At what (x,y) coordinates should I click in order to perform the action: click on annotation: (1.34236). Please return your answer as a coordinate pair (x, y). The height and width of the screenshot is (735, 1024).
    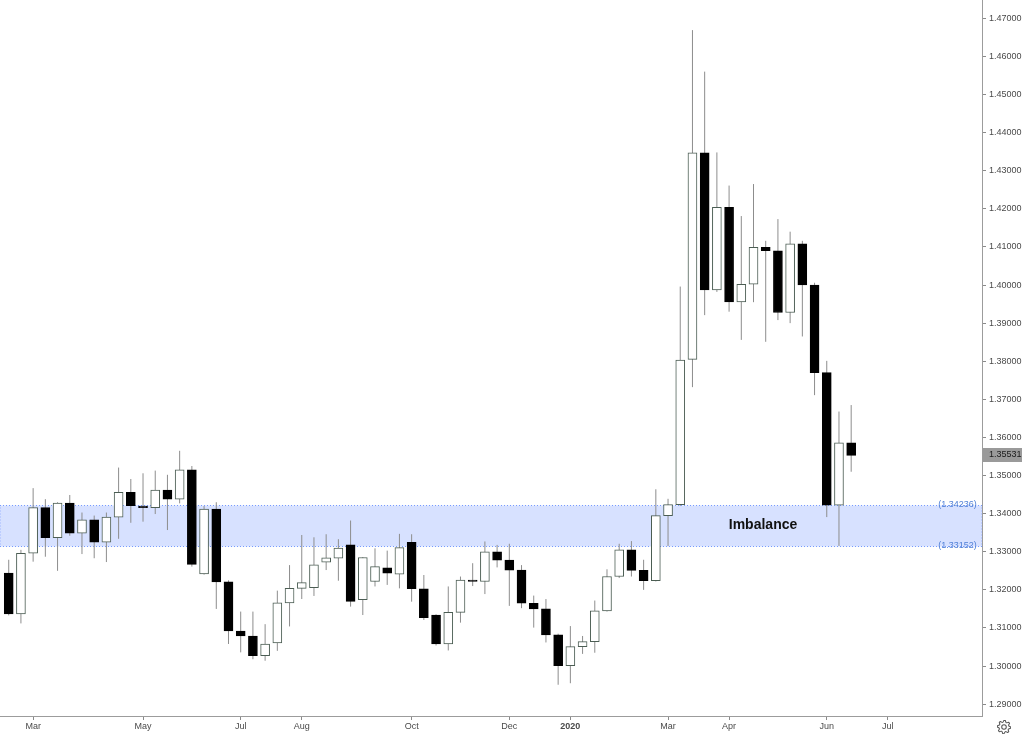
    Looking at the image, I should click on (957, 504).